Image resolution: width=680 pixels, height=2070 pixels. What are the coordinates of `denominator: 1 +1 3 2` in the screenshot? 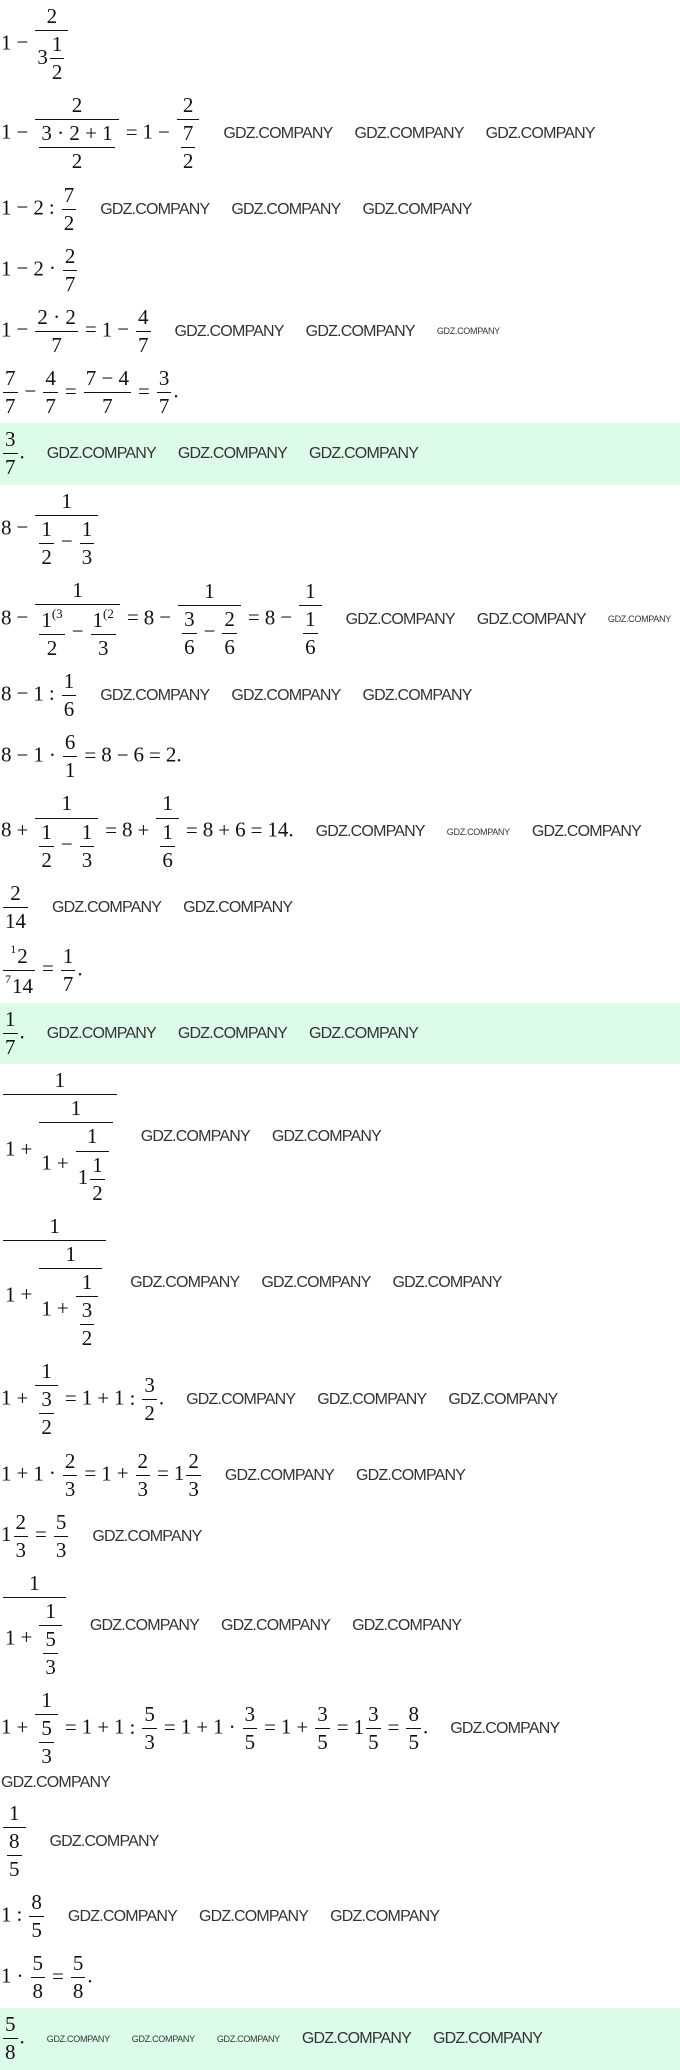 It's located at (70, 1309).